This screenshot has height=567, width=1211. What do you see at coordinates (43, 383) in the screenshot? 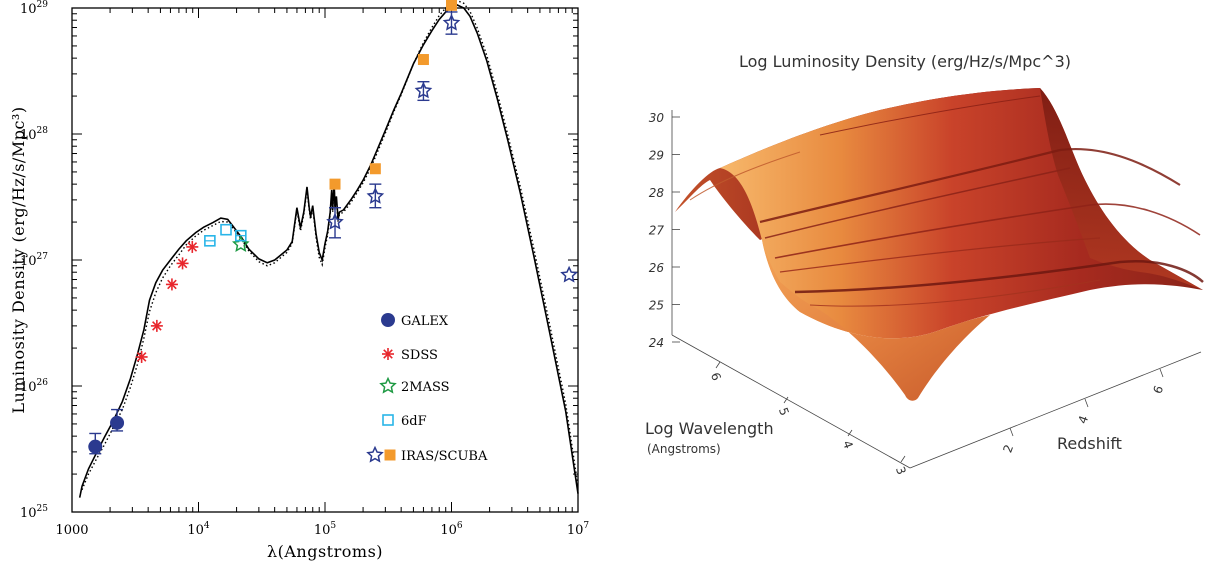
I see `y-tick-label-exp: 26` at bounding box center [43, 383].